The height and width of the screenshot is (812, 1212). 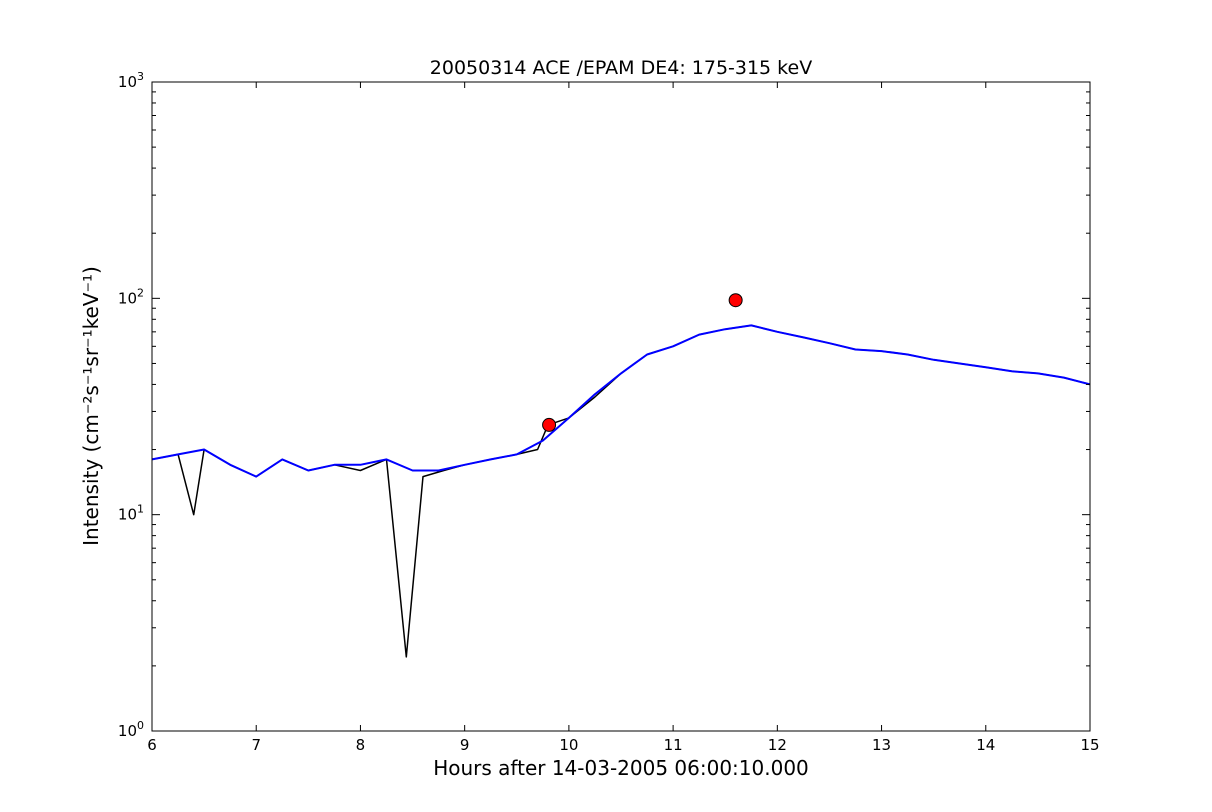 I want to click on x-tick-label: 8, so click(x=361, y=745).